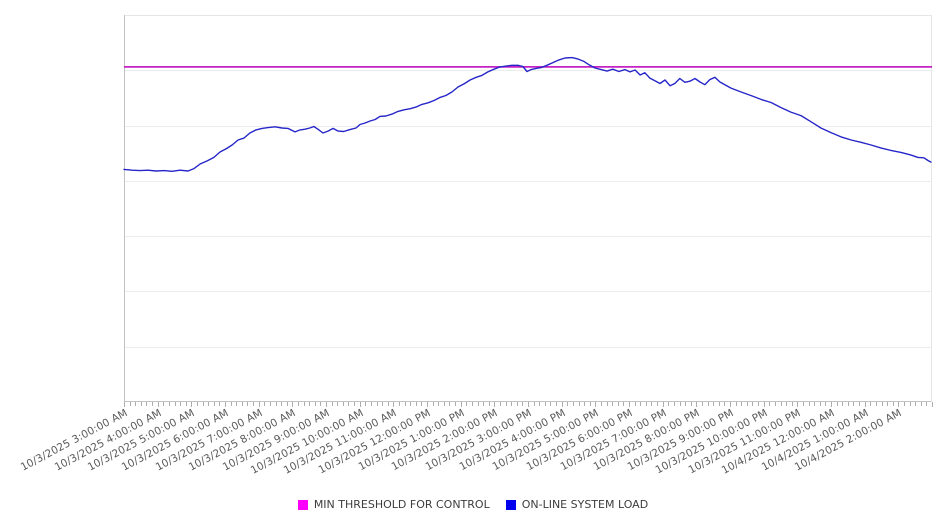 This screenshot has height=526, width=946. I want to click on legend-item: MIN THRESHOLD FOR CONTROL, so click(393, 504).